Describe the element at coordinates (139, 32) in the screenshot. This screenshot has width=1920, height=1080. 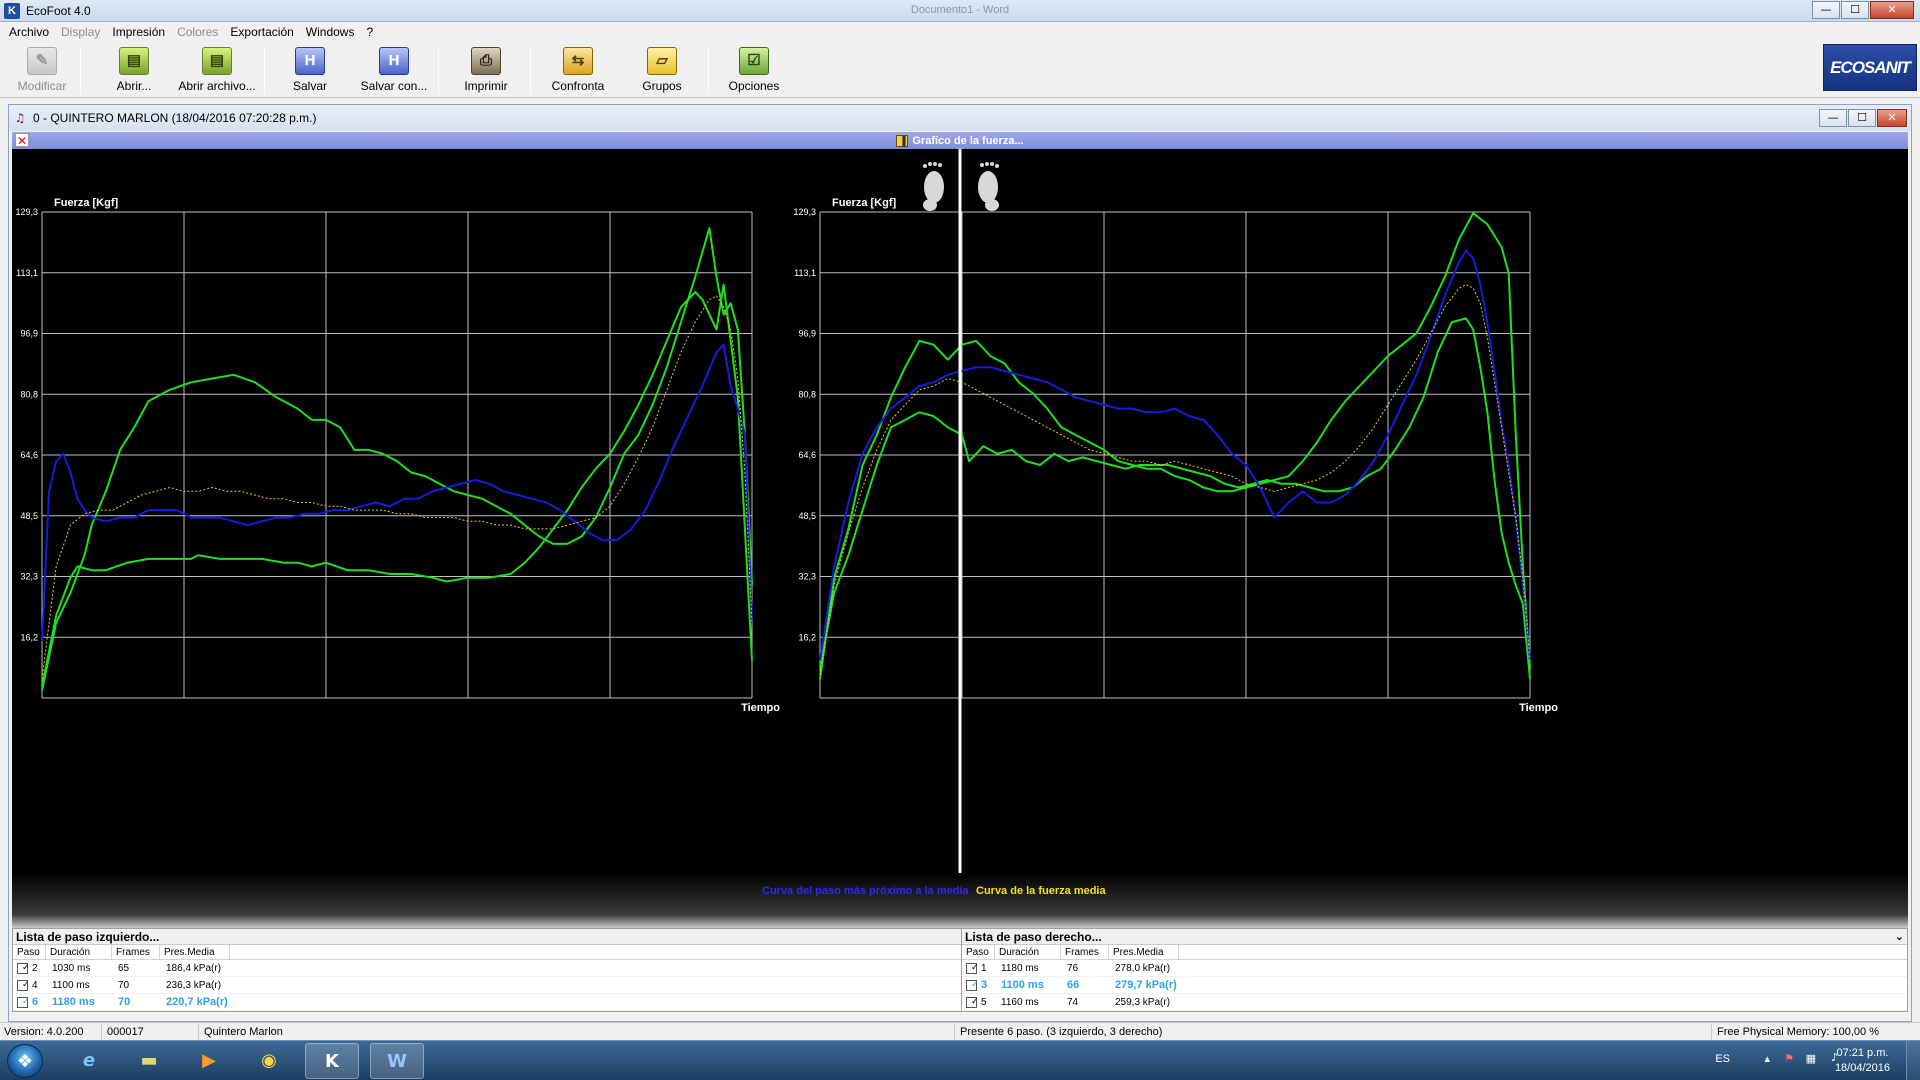
I see `menu-impresion: Impresión` at that location.